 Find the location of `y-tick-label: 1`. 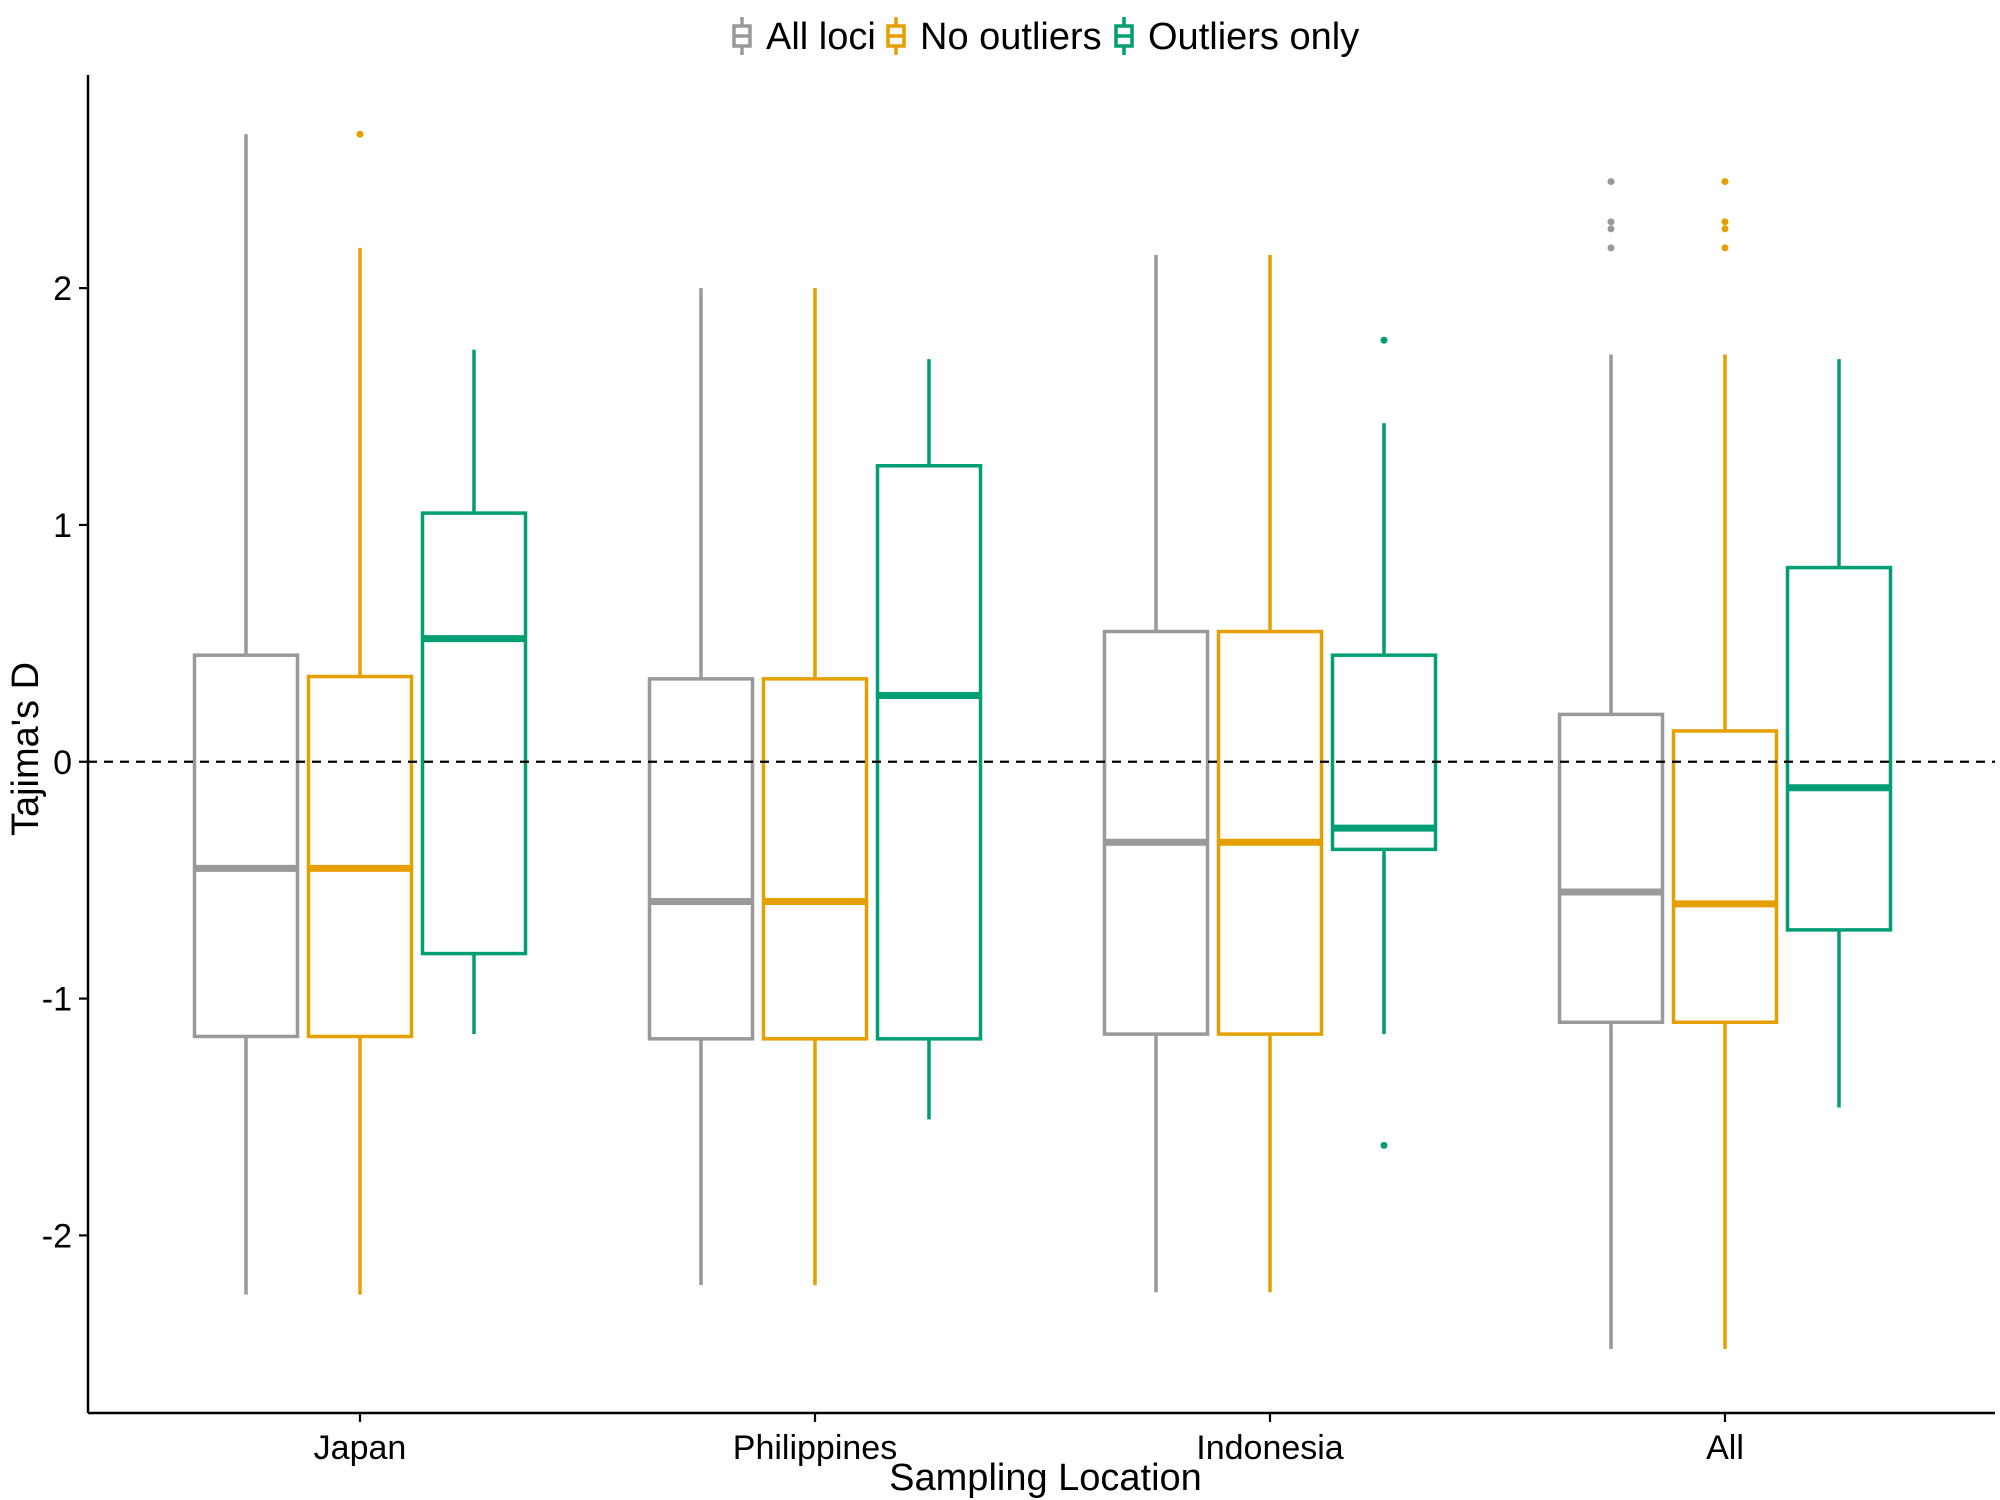

y-tick-label: 1 is located at coordinates (62, 526).